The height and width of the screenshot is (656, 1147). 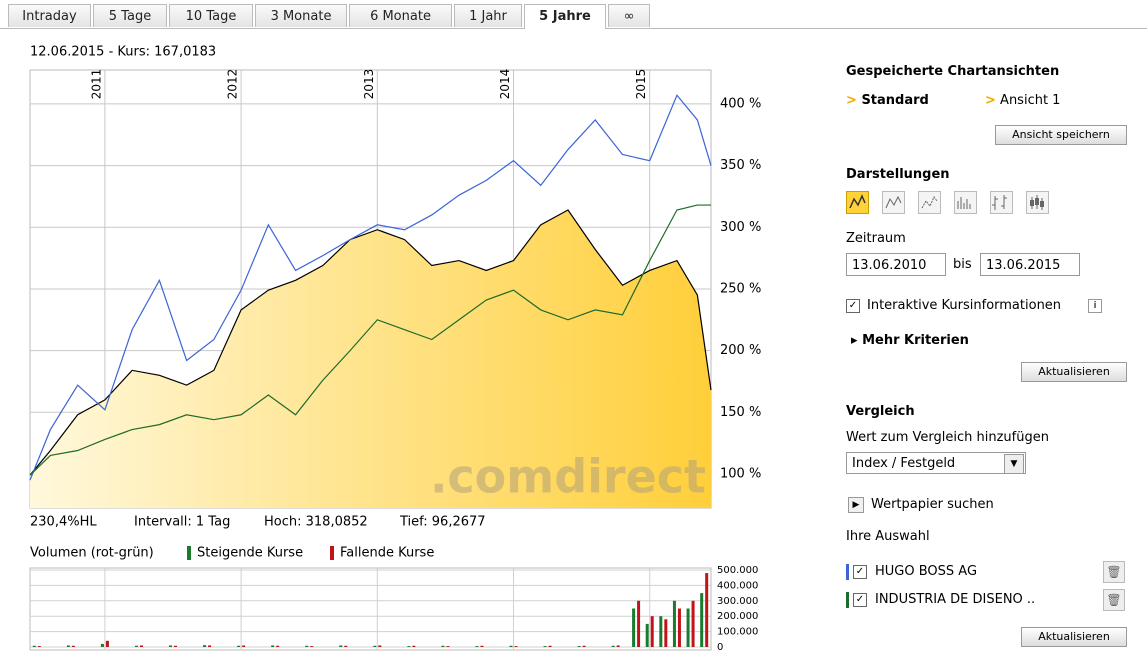 What do you see at coordinates (947, 202) in the screenshot?
I see `chart-type-icons` at bounding box center [947, 202].